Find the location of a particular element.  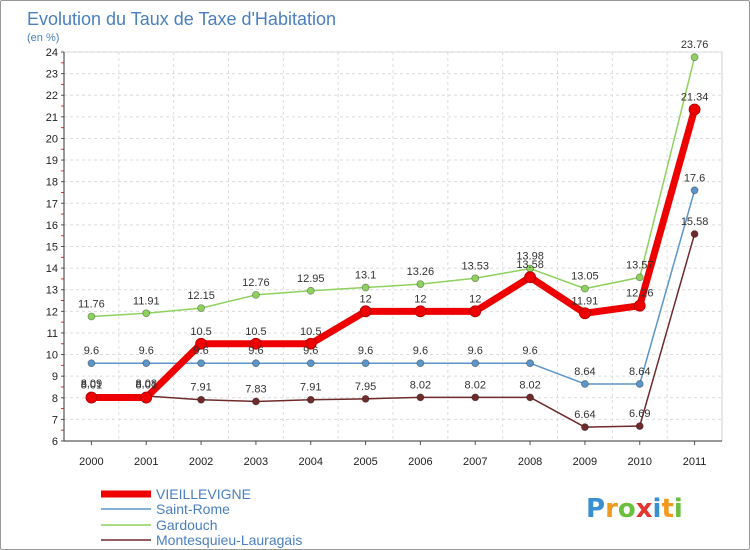

data-label: 6.69 is located at coordinates (639, 414).